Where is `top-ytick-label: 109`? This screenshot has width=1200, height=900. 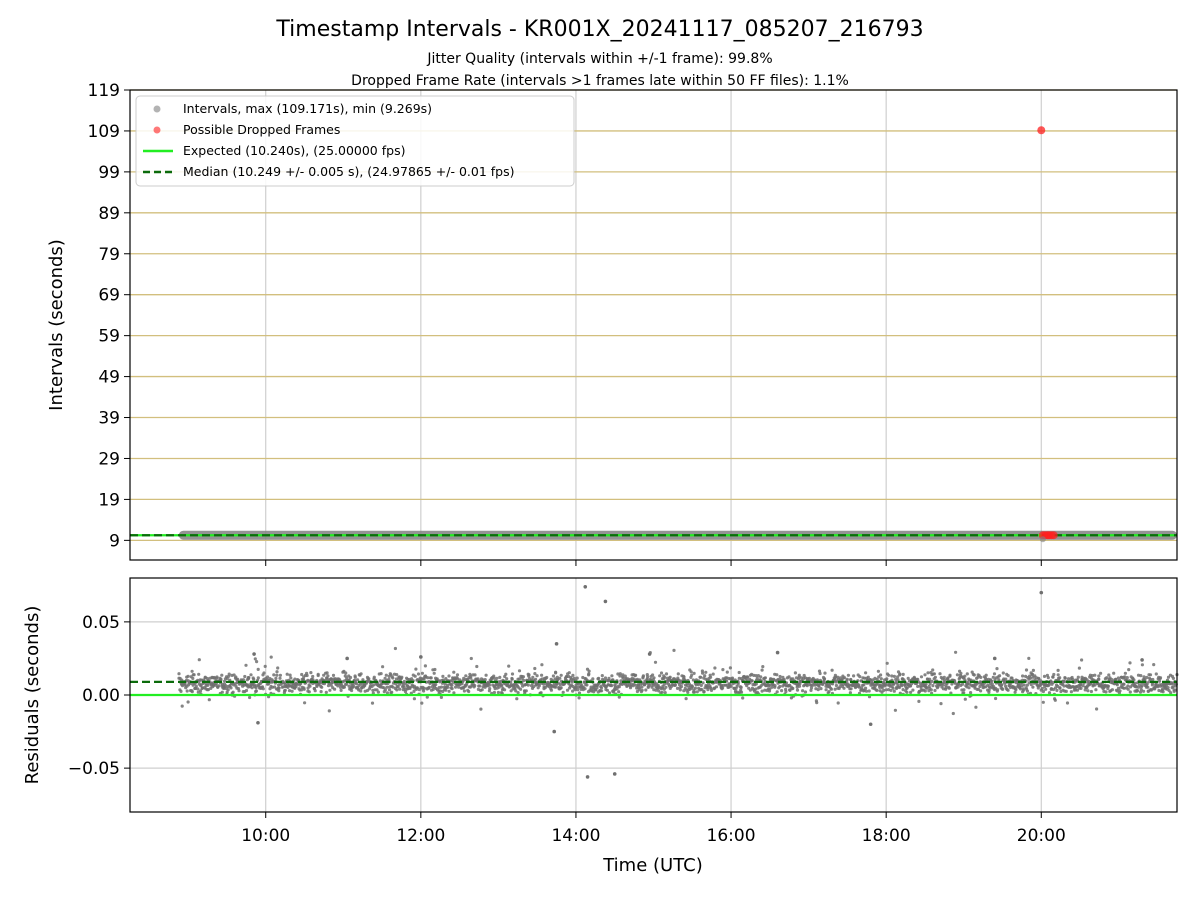 top-ytick-label: 109 is located at coordinates (104, 132).